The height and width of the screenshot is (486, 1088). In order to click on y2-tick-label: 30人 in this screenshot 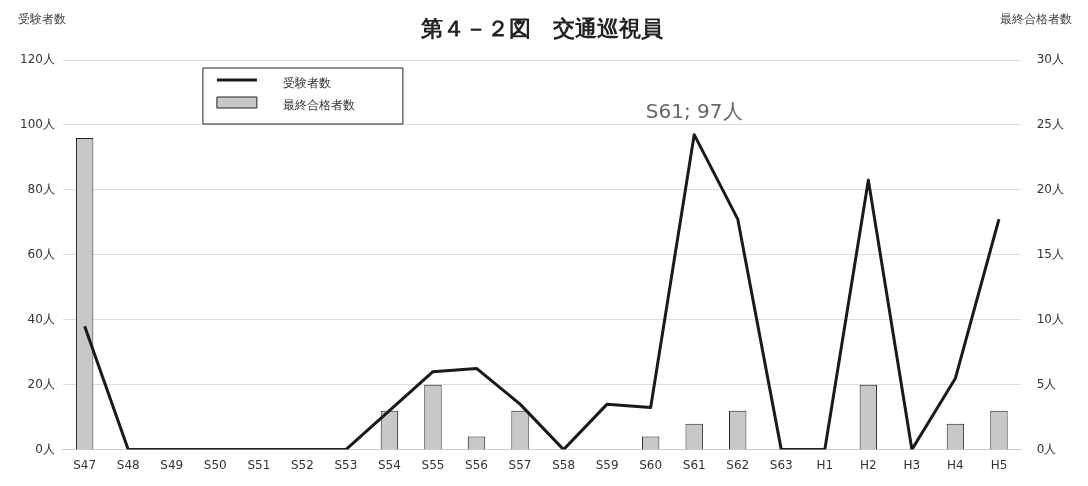, I will do `click(1050, 59)`.